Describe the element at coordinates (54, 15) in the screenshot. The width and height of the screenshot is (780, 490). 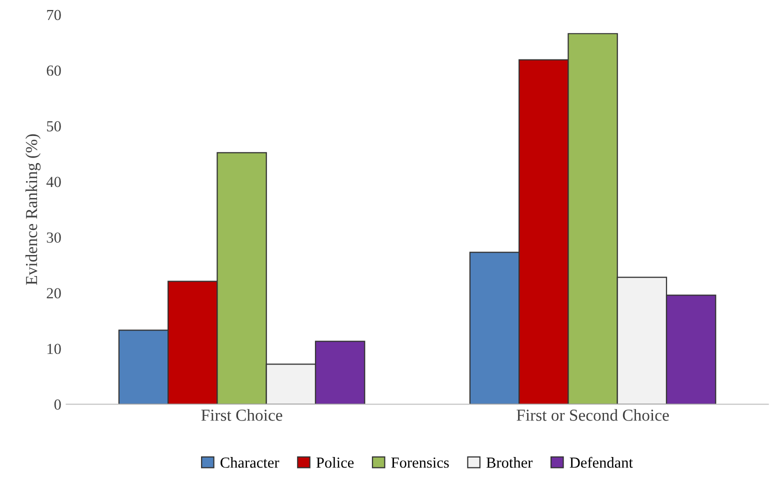
I see `y-tick-label: 70` at that location.